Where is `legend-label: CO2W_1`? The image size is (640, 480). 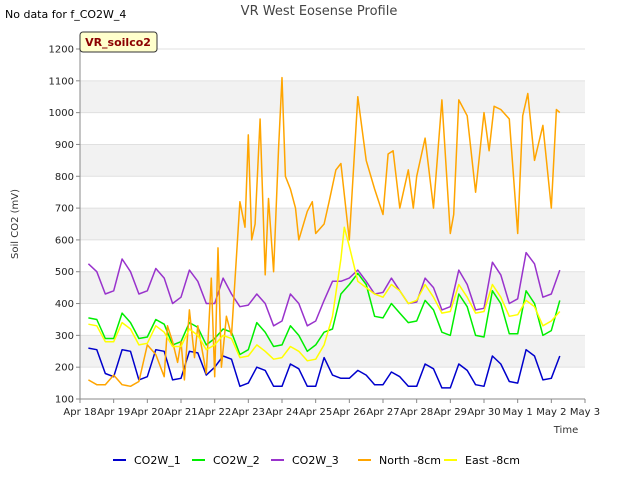
legend-label: CO2W_1 is located at coordinates (157, 460).